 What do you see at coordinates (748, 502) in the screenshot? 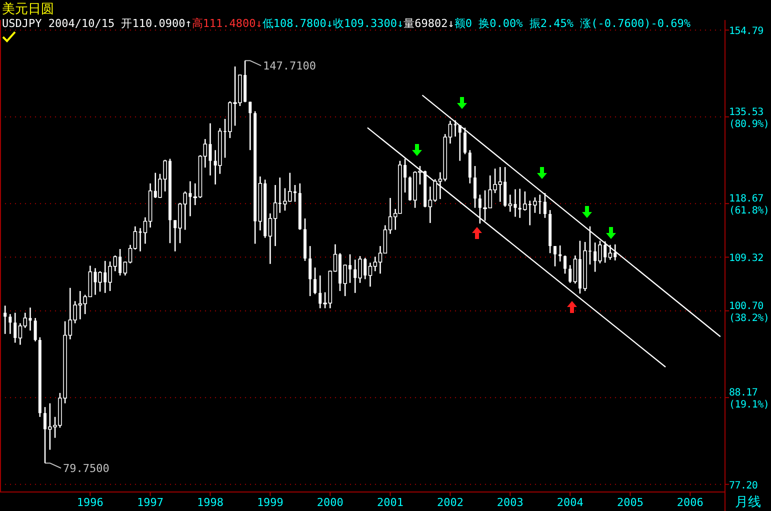
I see `text: 月线` at bounding box center [748, 502].